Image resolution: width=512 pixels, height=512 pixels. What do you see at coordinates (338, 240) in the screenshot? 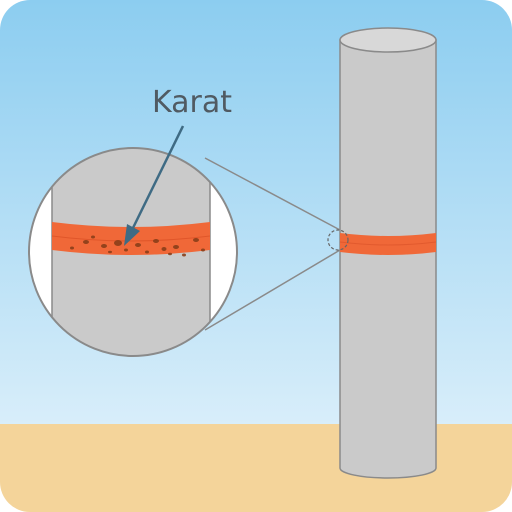
I see `detail-marker-icon` at bounding box center [338, 240].